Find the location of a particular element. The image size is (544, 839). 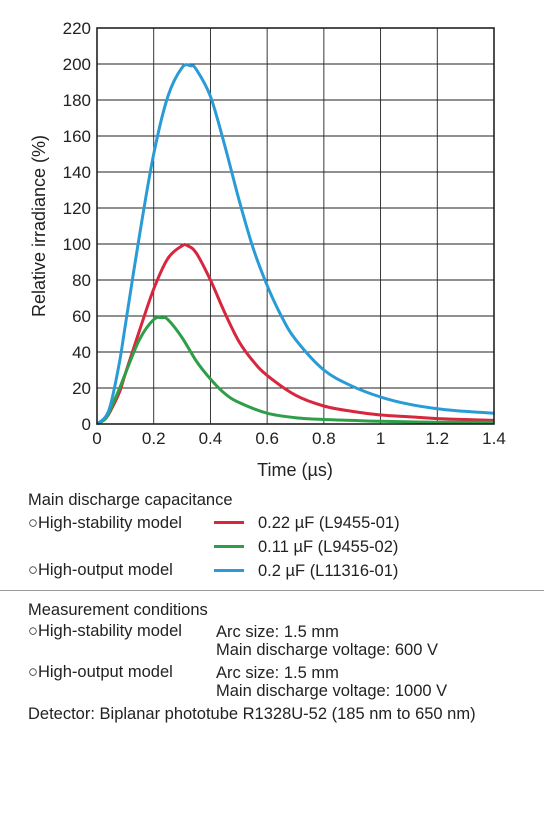

y-tick-label: 220 is located at coordinates (77, 28).